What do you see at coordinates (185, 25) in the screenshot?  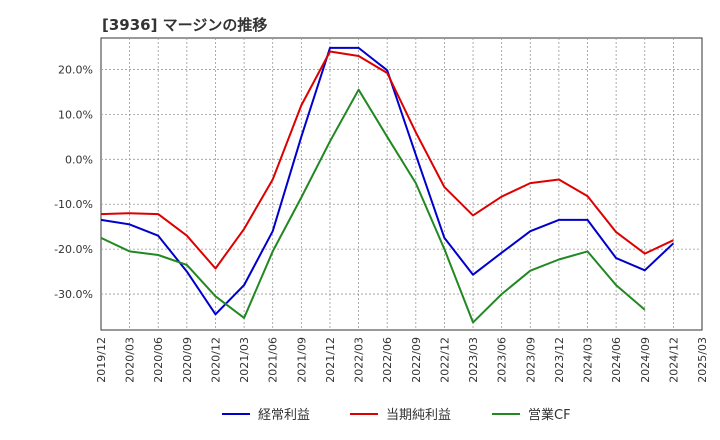 I see `chart-title: [3936] マージンの推移` at bounding box center [185, 25].